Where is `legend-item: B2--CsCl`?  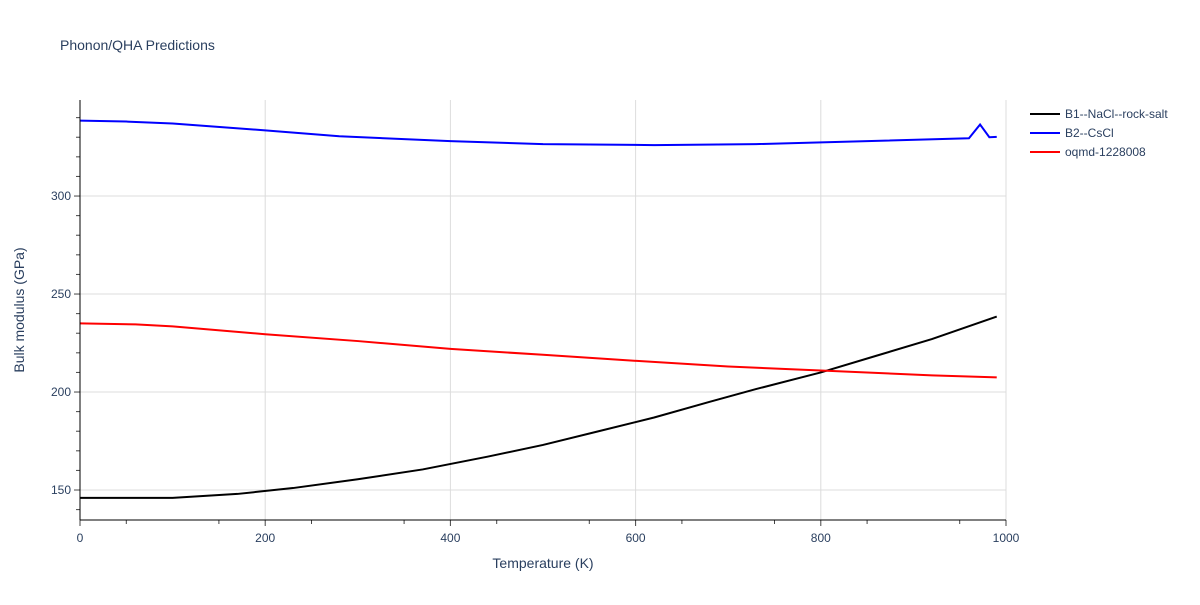 legend-item: B2--CsCl is located at coordinates (1072, 133).